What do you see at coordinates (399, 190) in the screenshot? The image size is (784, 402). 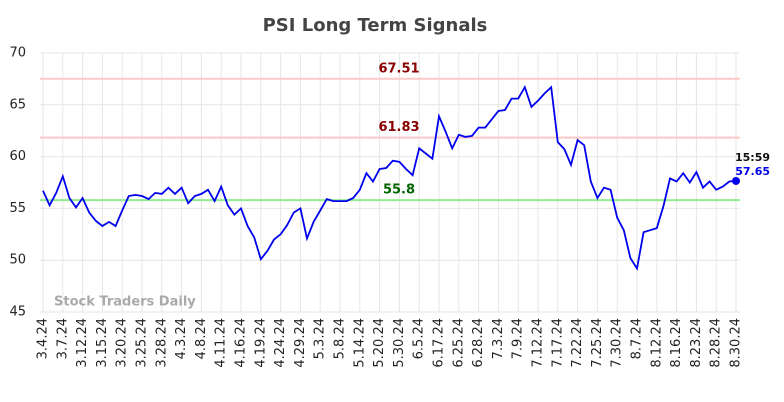 I see `reference-label: 55.8` at bounding box center [399, 190].